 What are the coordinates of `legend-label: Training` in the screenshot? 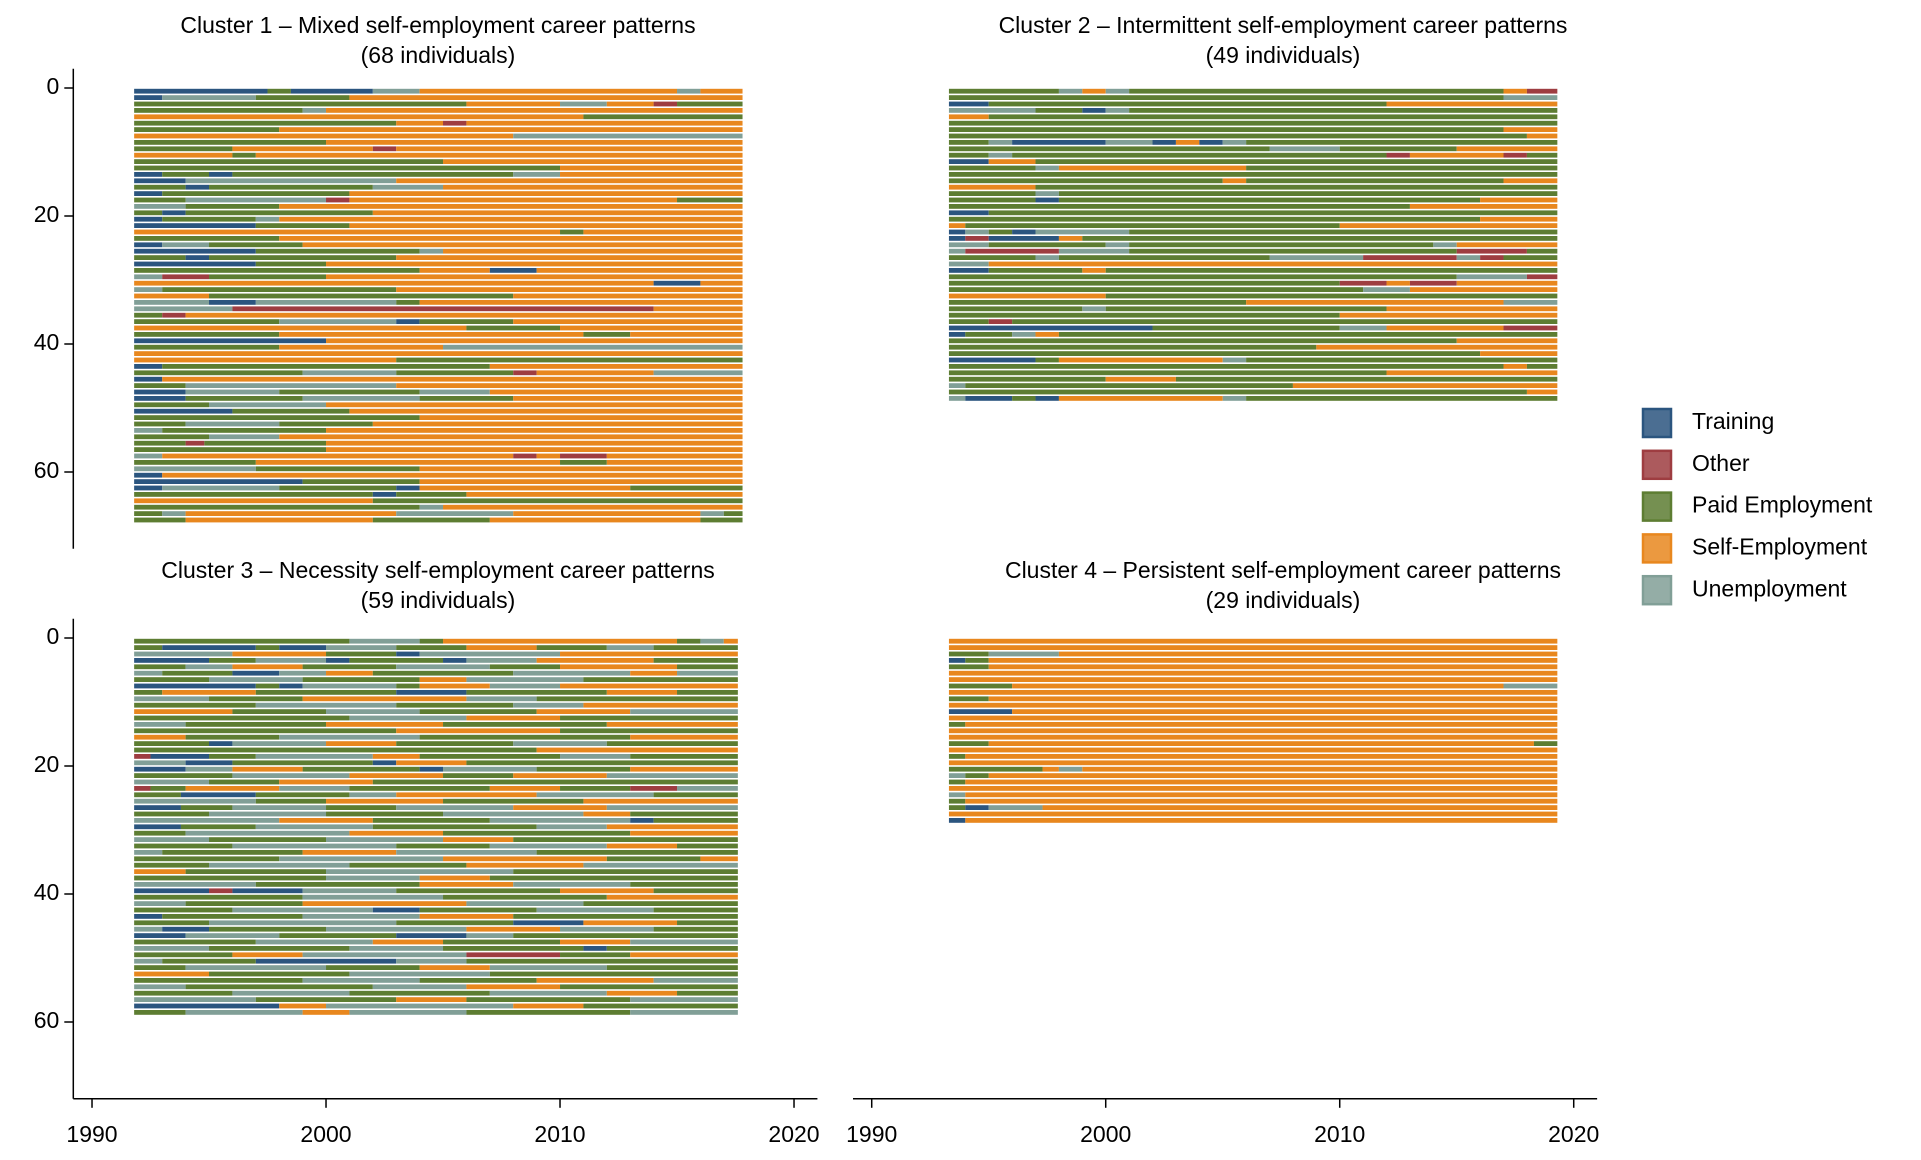 It's located at (1733, 421).